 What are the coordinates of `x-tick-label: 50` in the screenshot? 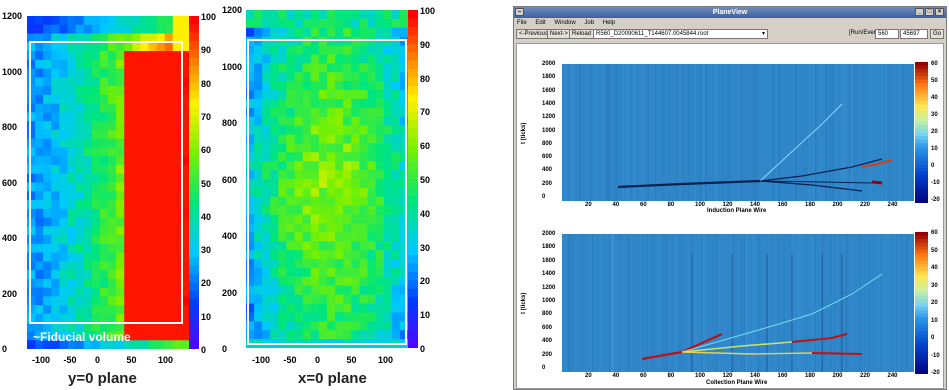 It's located at (351, 360).